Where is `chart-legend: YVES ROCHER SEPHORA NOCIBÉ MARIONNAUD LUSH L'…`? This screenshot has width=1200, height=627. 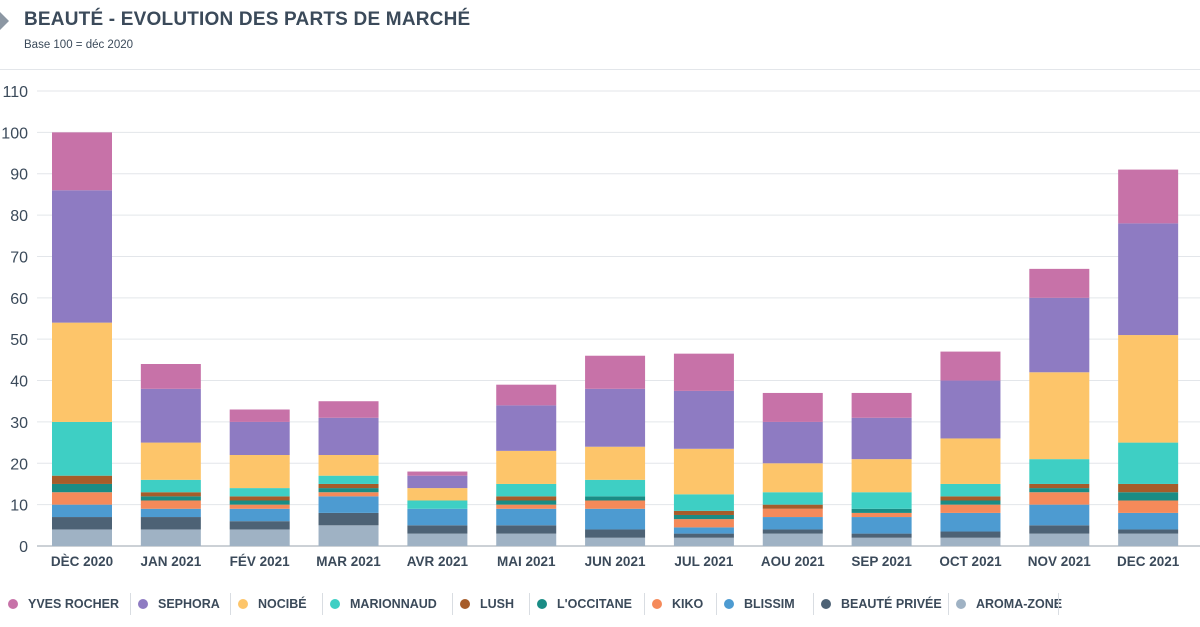 chart-legend: YVES ROCHER SEPHORA NOCIBÉ MARIONNAUD LUSH L'… is located at coordinates (600, 604).